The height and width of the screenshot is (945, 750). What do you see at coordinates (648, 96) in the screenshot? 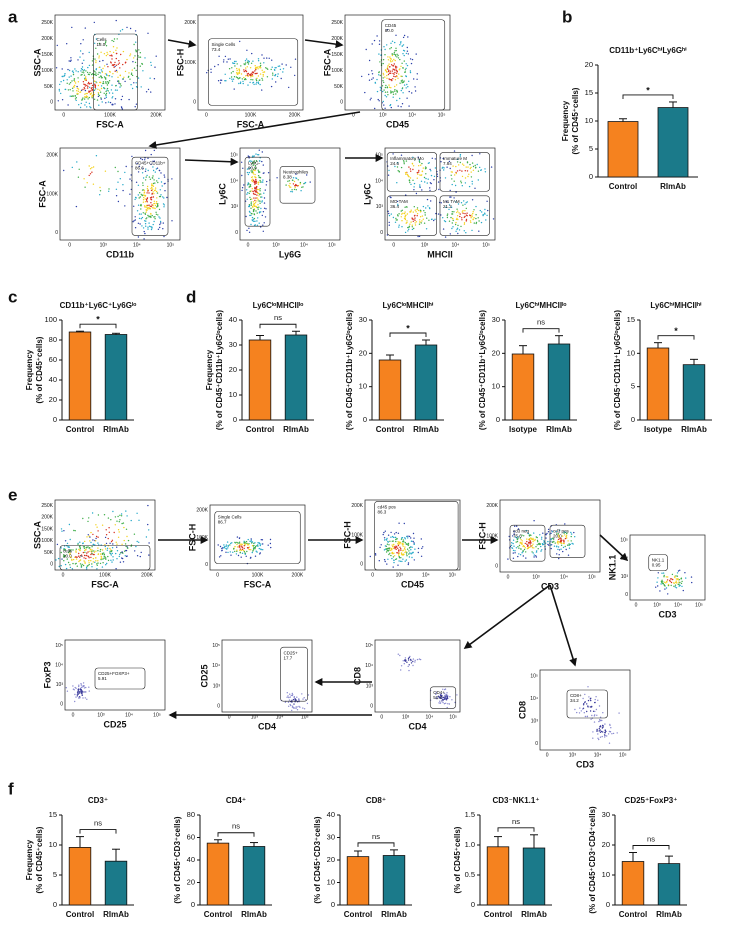
I see `significance-bracket` at bounding box center [648, 96].